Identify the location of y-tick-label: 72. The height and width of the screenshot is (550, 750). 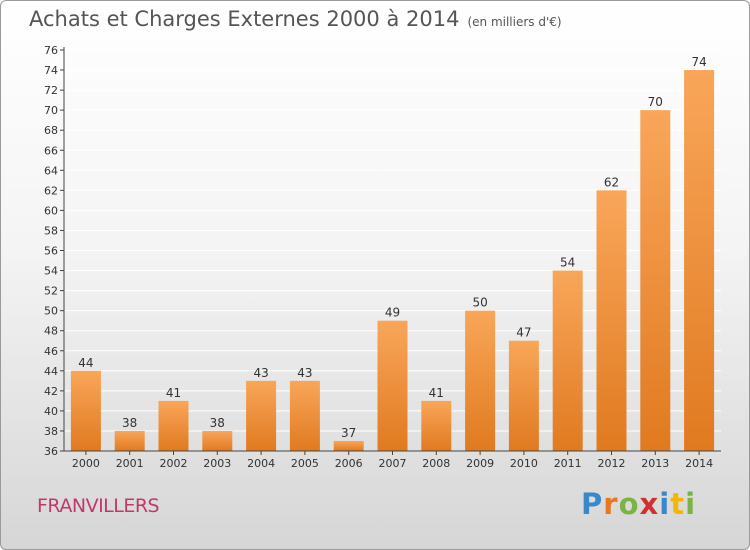
(51, 90).